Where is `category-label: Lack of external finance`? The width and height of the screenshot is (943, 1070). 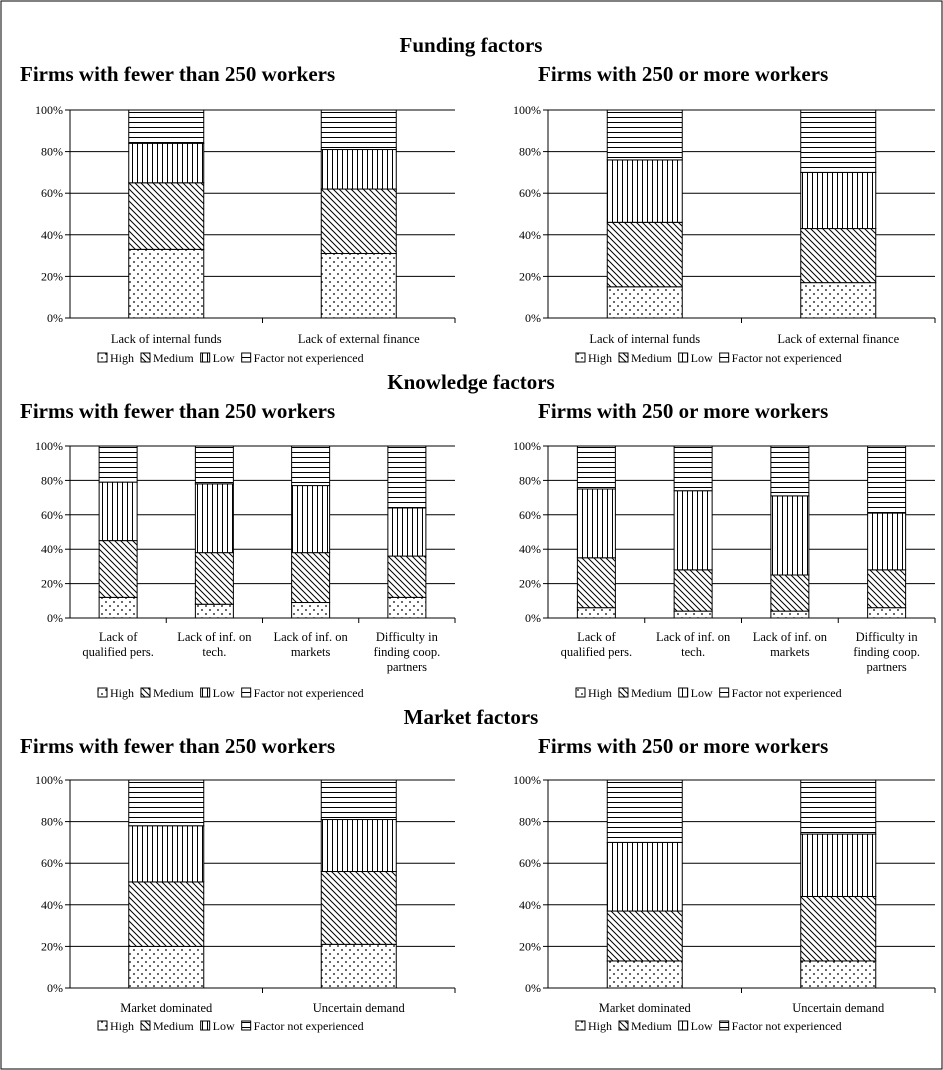 category-label: Lack of external finance is located at coordinates (359, 339).